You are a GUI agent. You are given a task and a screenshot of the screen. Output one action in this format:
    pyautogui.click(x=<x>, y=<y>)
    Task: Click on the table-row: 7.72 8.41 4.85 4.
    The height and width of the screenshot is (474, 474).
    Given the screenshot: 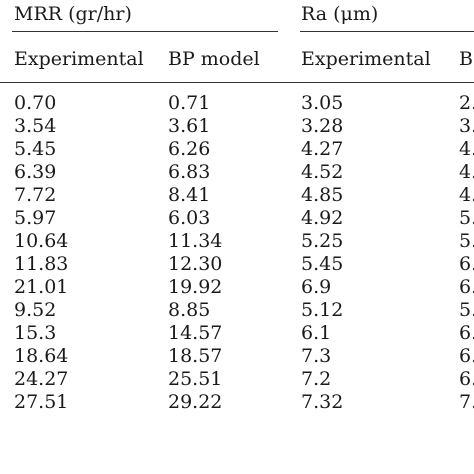 What is the action you would take?
    pyautogui.click(x=237, y=195)
    